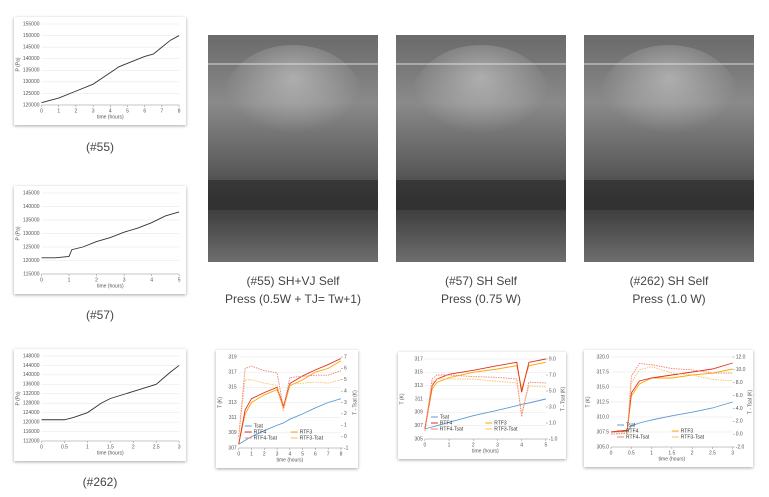 The height and width of the screenshot is (497, 769). Describe the element at coordinates (603, 372) in the screenshot. I see `y-tick-label: 317.5` at that location.